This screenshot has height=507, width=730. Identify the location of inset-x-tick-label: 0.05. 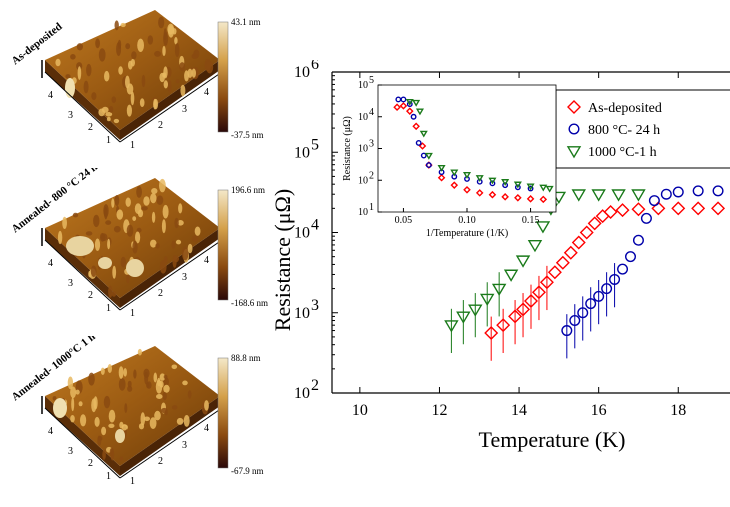
(404, 220).